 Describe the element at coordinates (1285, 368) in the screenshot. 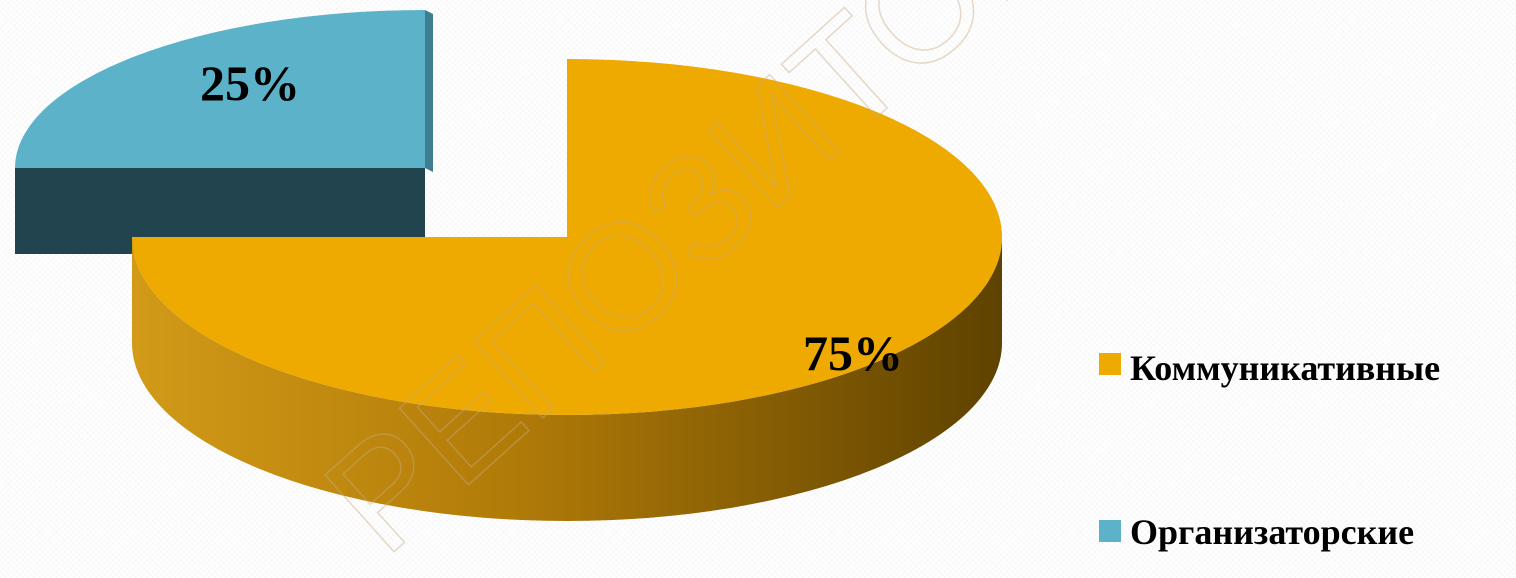

I see `legend-label: Коммуникативные` at that location.